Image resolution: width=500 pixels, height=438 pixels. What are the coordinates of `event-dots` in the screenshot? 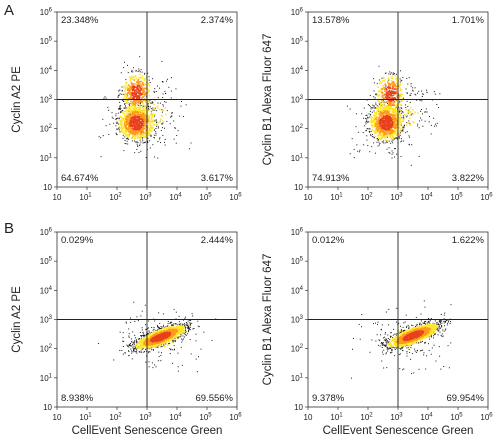 It's located at (401, 339).